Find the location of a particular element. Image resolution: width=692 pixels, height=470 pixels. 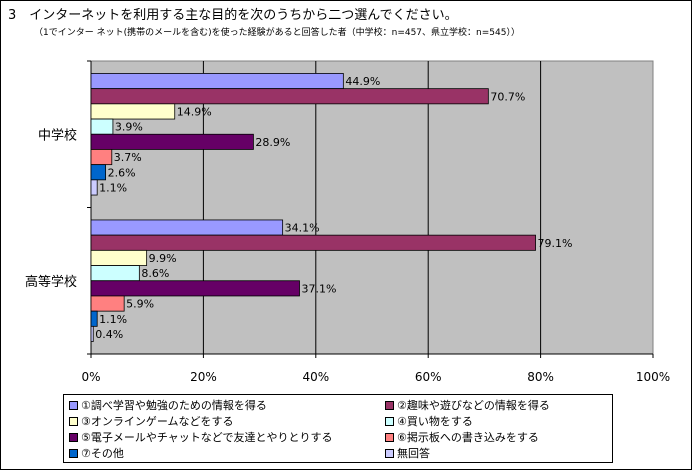

legend-item: 無回答 is located at coordinates (407, 453).